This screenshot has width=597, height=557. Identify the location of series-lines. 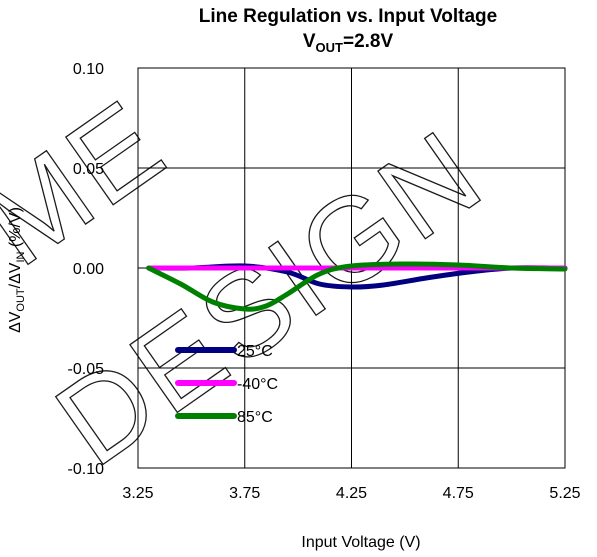
(357, 286).